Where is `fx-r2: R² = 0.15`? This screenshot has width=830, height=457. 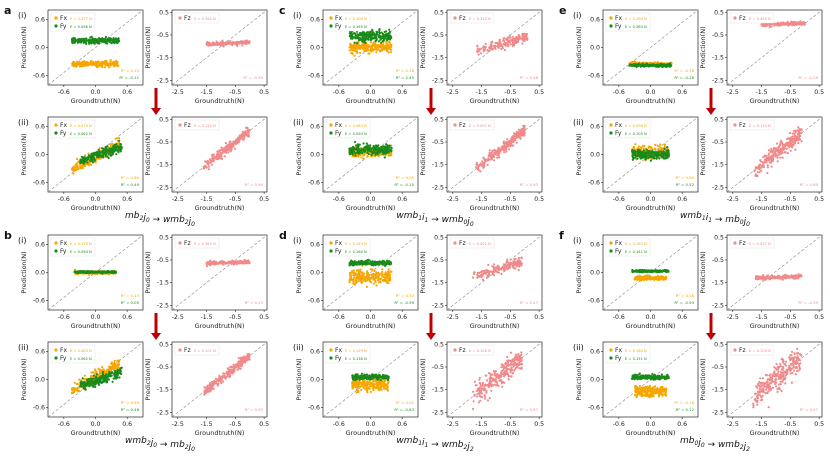 fx-r2: R² = 0.15 is located at coordinates (130, 70).